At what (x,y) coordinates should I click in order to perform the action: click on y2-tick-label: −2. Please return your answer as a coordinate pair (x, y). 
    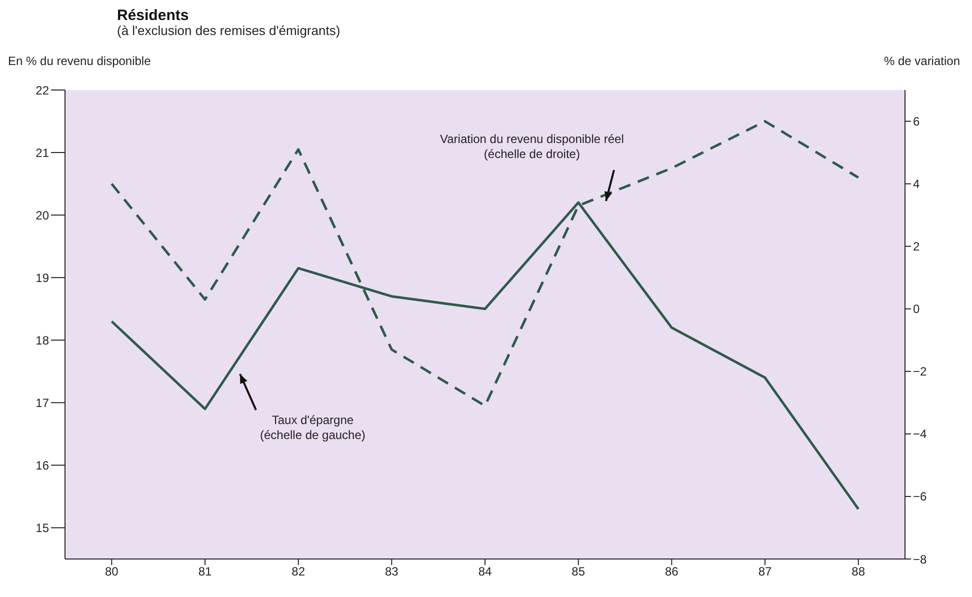
    Looking at the image, I should click on (920, 371).